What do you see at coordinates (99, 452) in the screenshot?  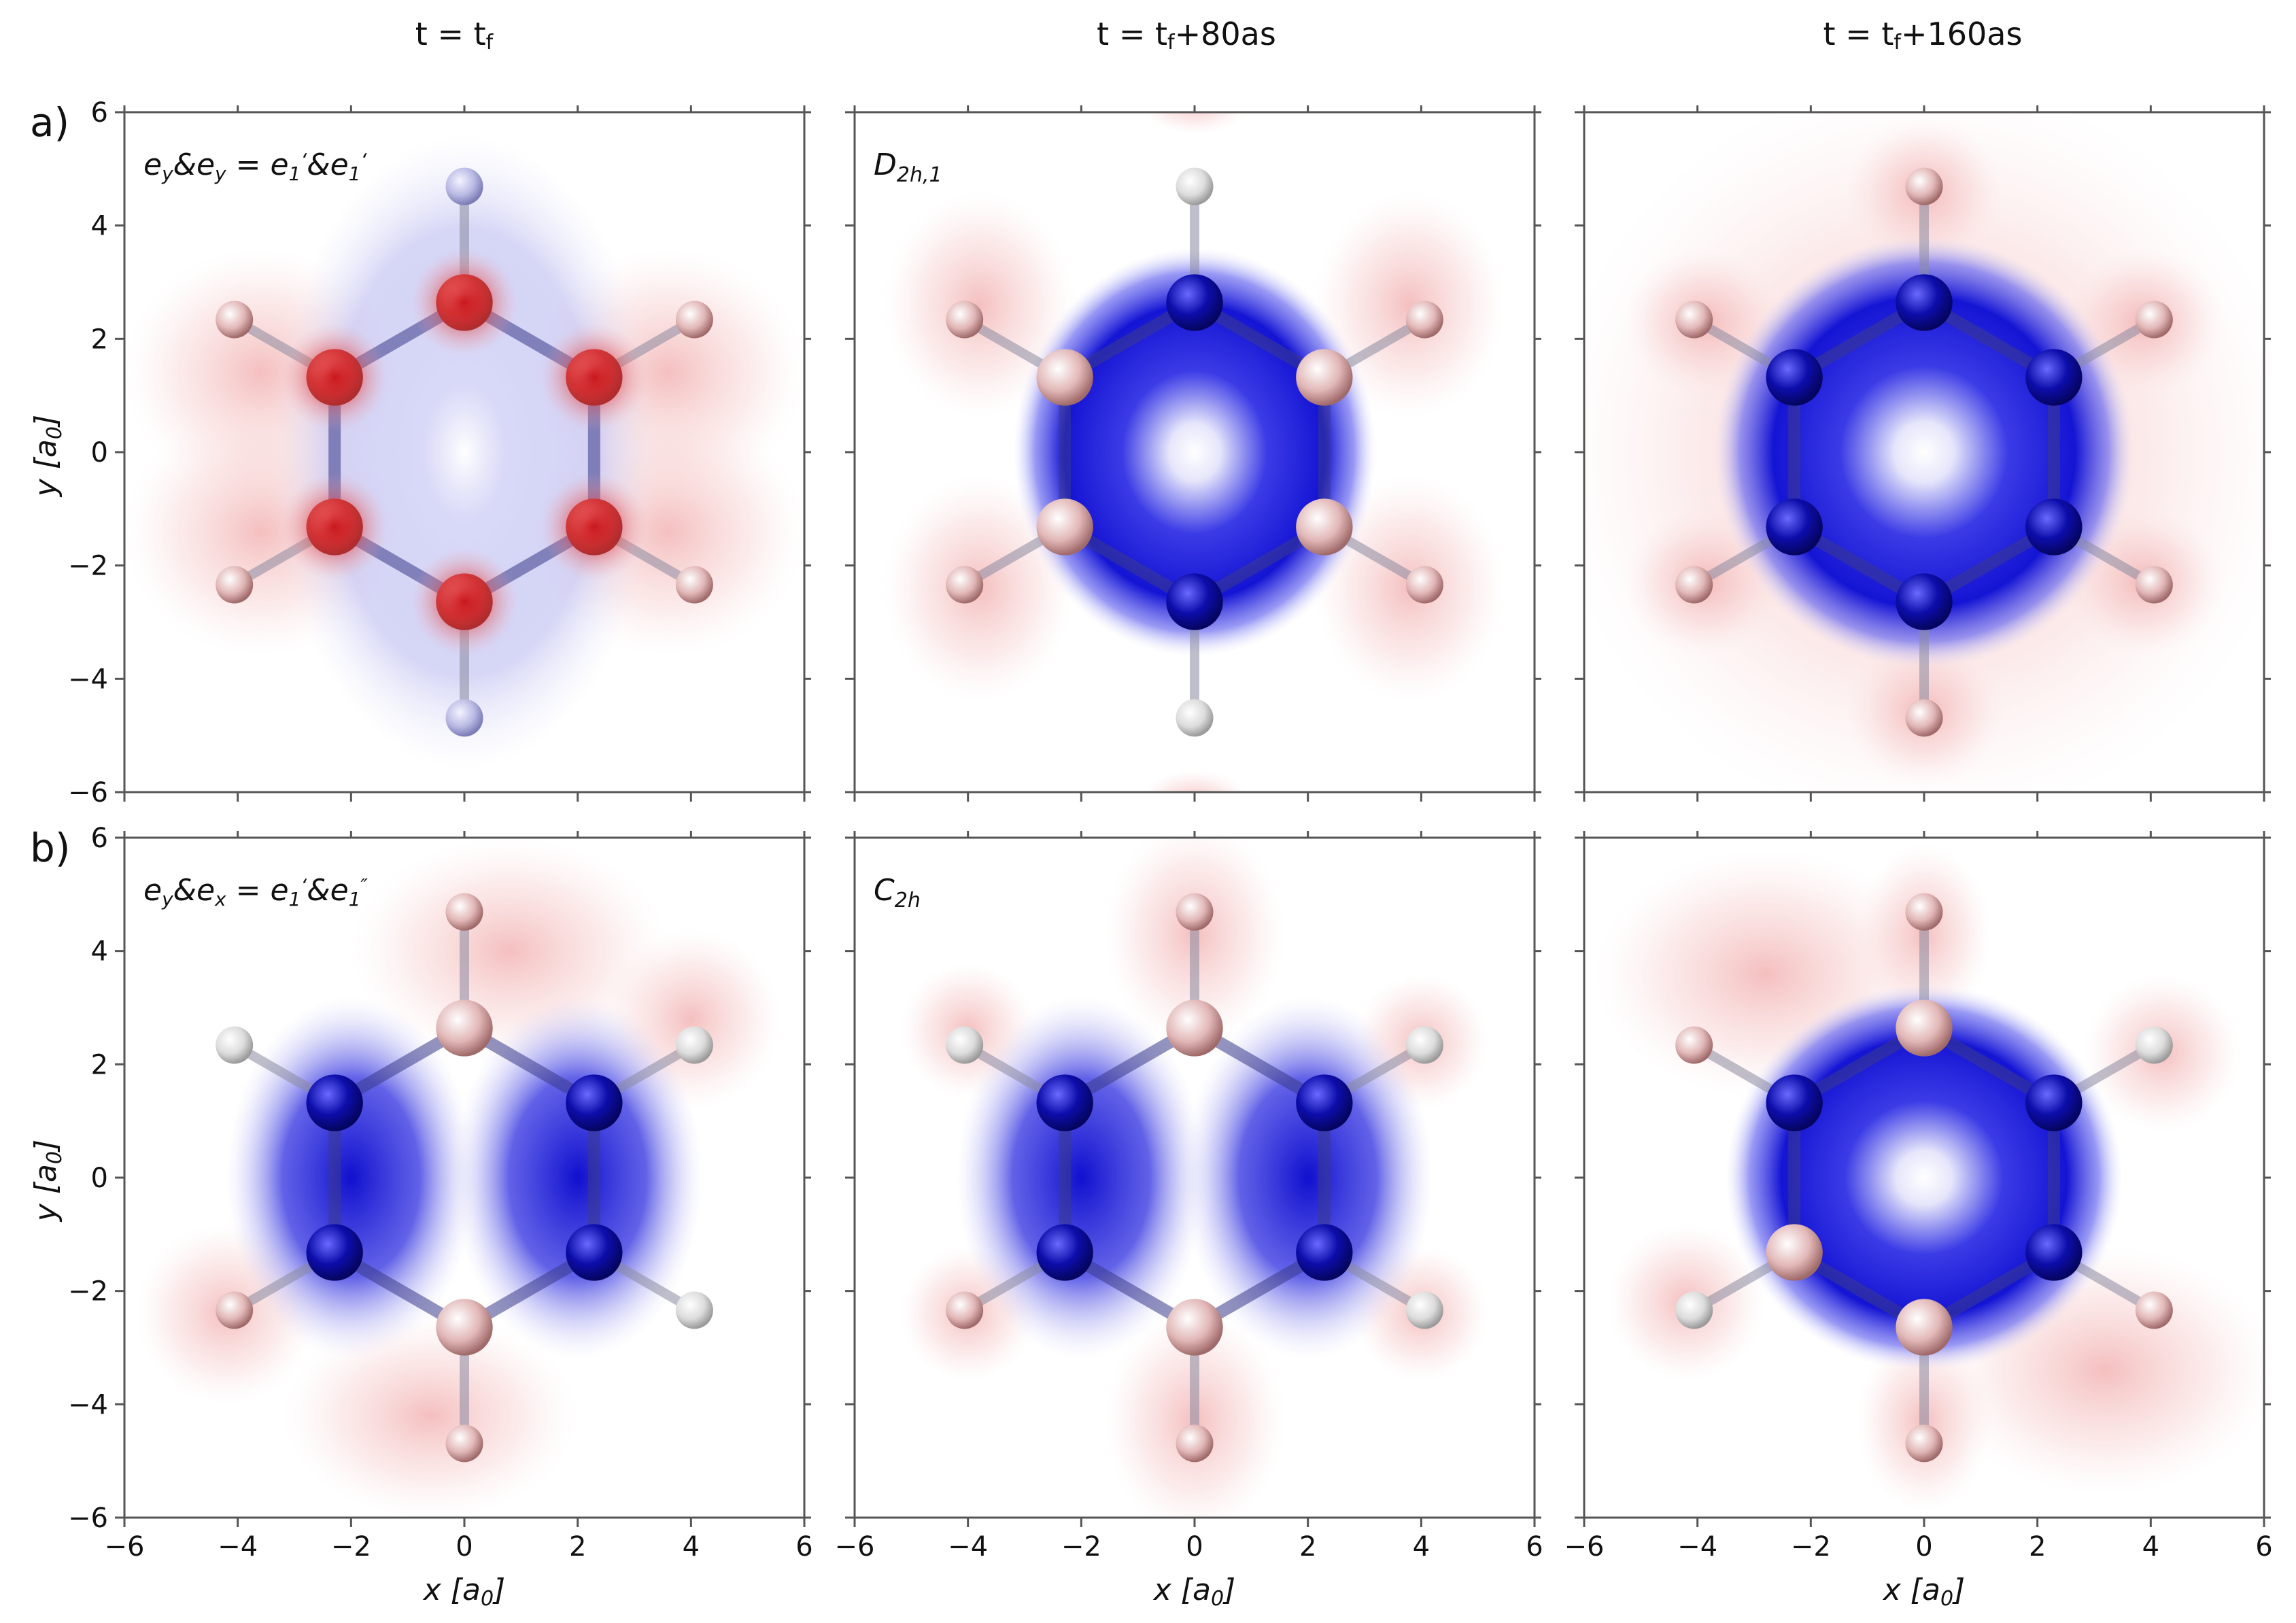 I see `y-tick-label: 0` at bounding box center [99, 452].